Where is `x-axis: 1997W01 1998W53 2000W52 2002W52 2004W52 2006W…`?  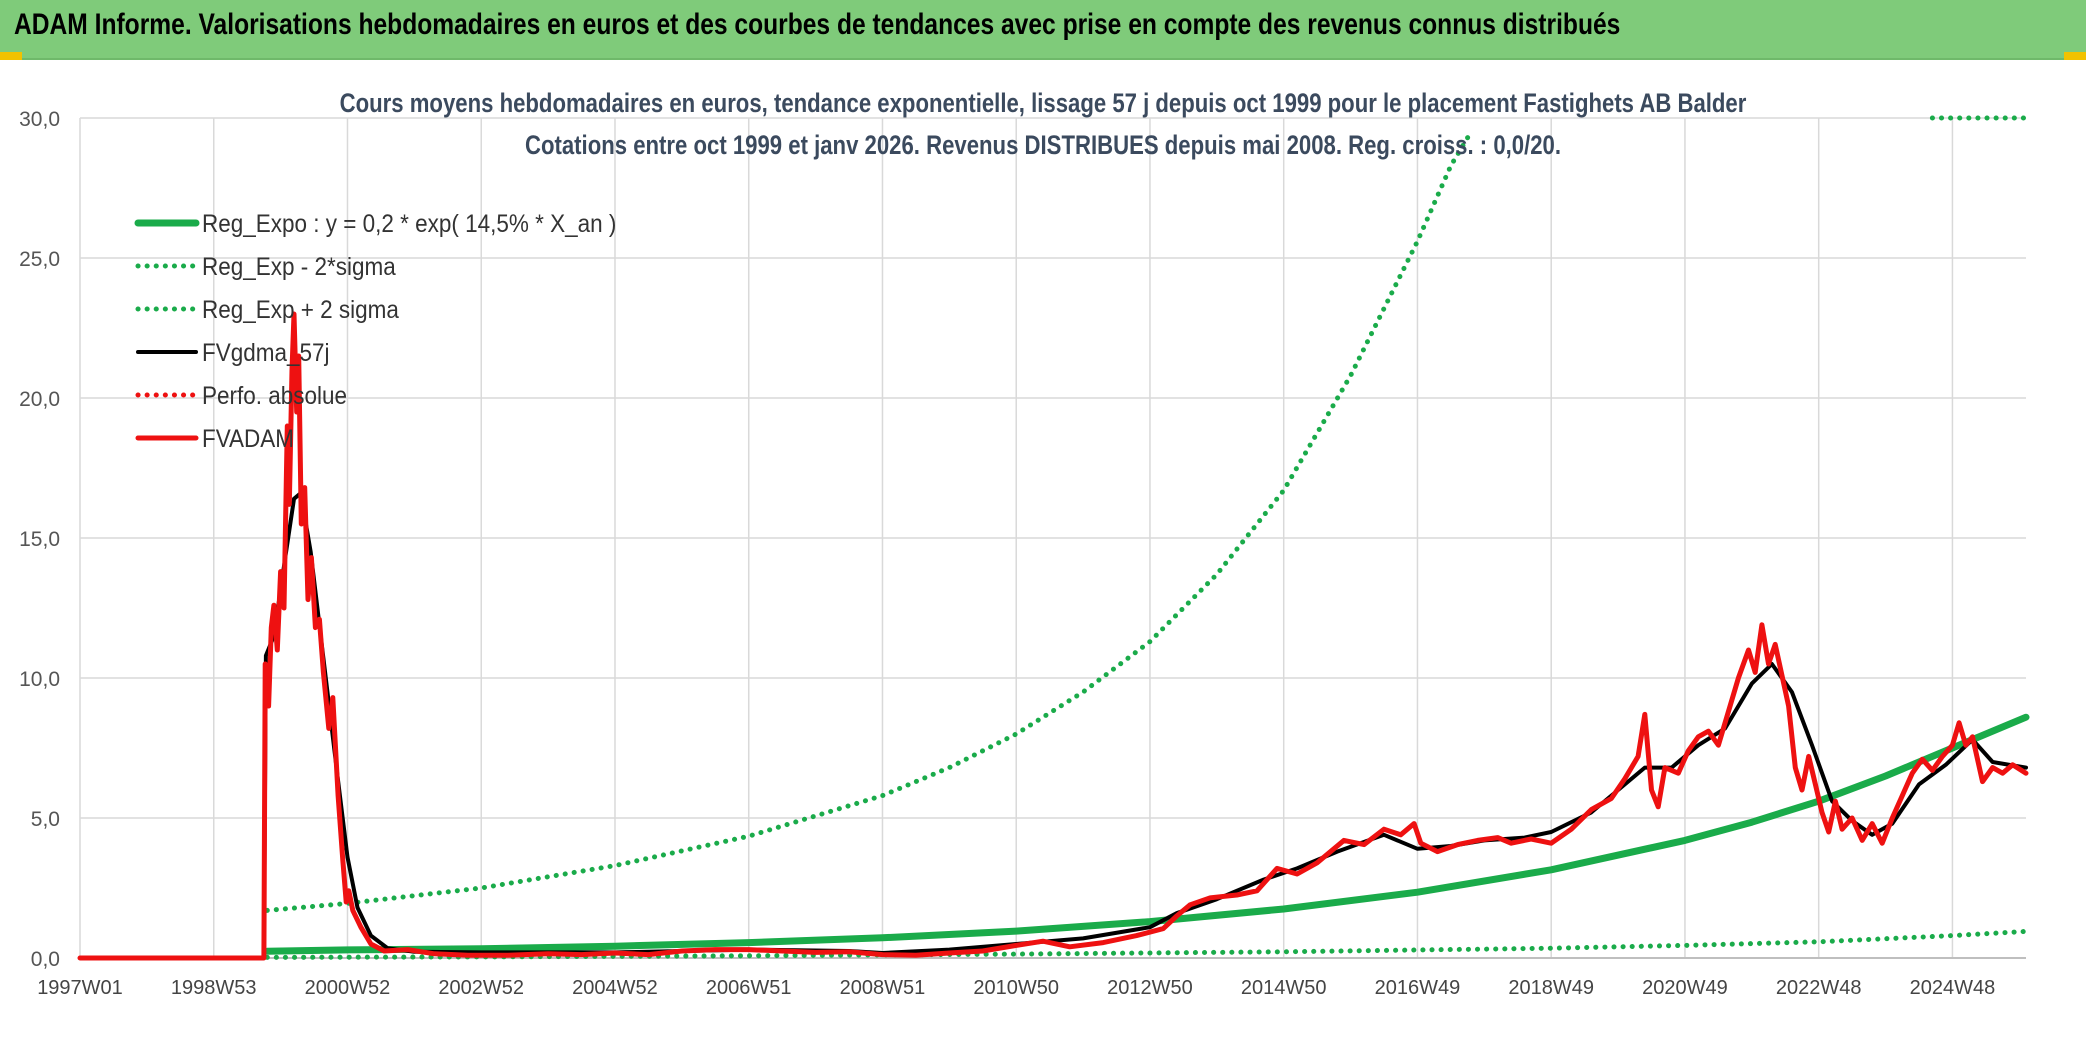 x-axis: 1997W01 1998W53 2000W52 2002W52 2004W52 2006W… is located at coordinates (1016, 988).